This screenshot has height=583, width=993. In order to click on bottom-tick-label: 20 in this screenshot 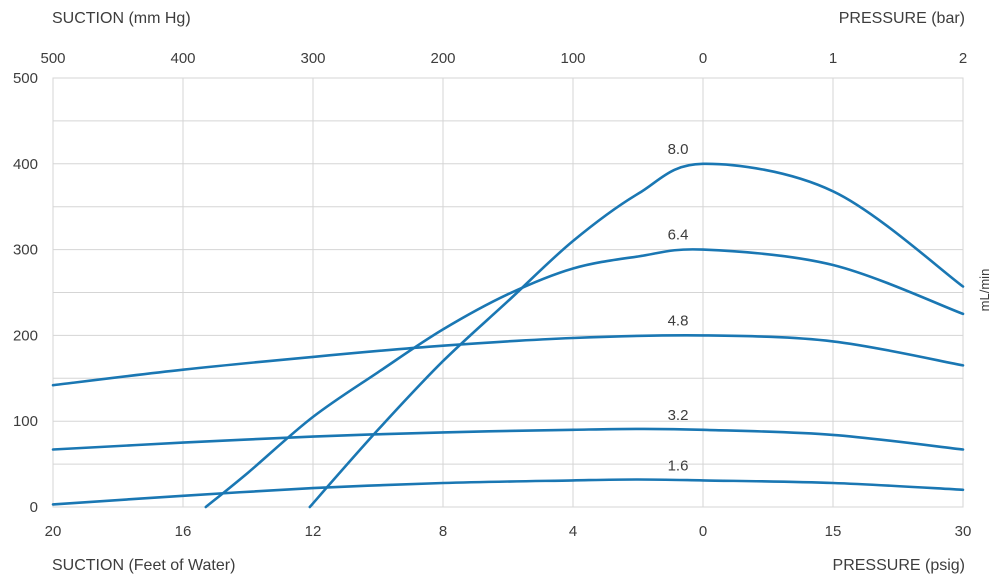, I will do `click(53, 531)`.